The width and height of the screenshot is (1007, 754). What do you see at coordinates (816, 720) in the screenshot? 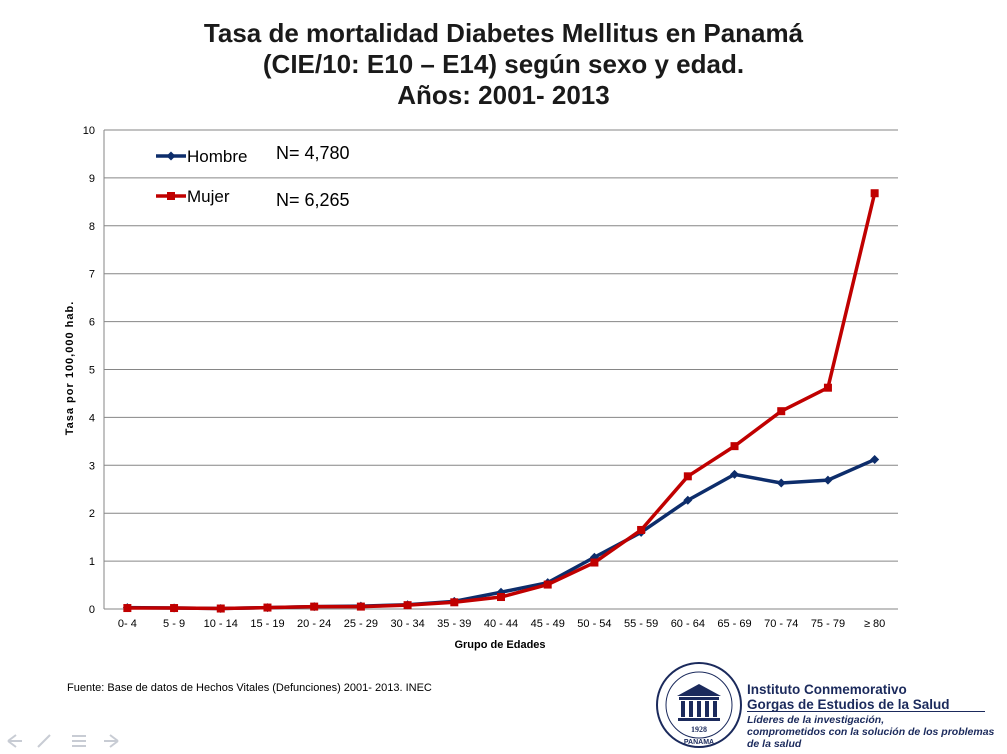
I see `tagline-line-1: Líderes de la investigación,` at bounding box center [816, 720].